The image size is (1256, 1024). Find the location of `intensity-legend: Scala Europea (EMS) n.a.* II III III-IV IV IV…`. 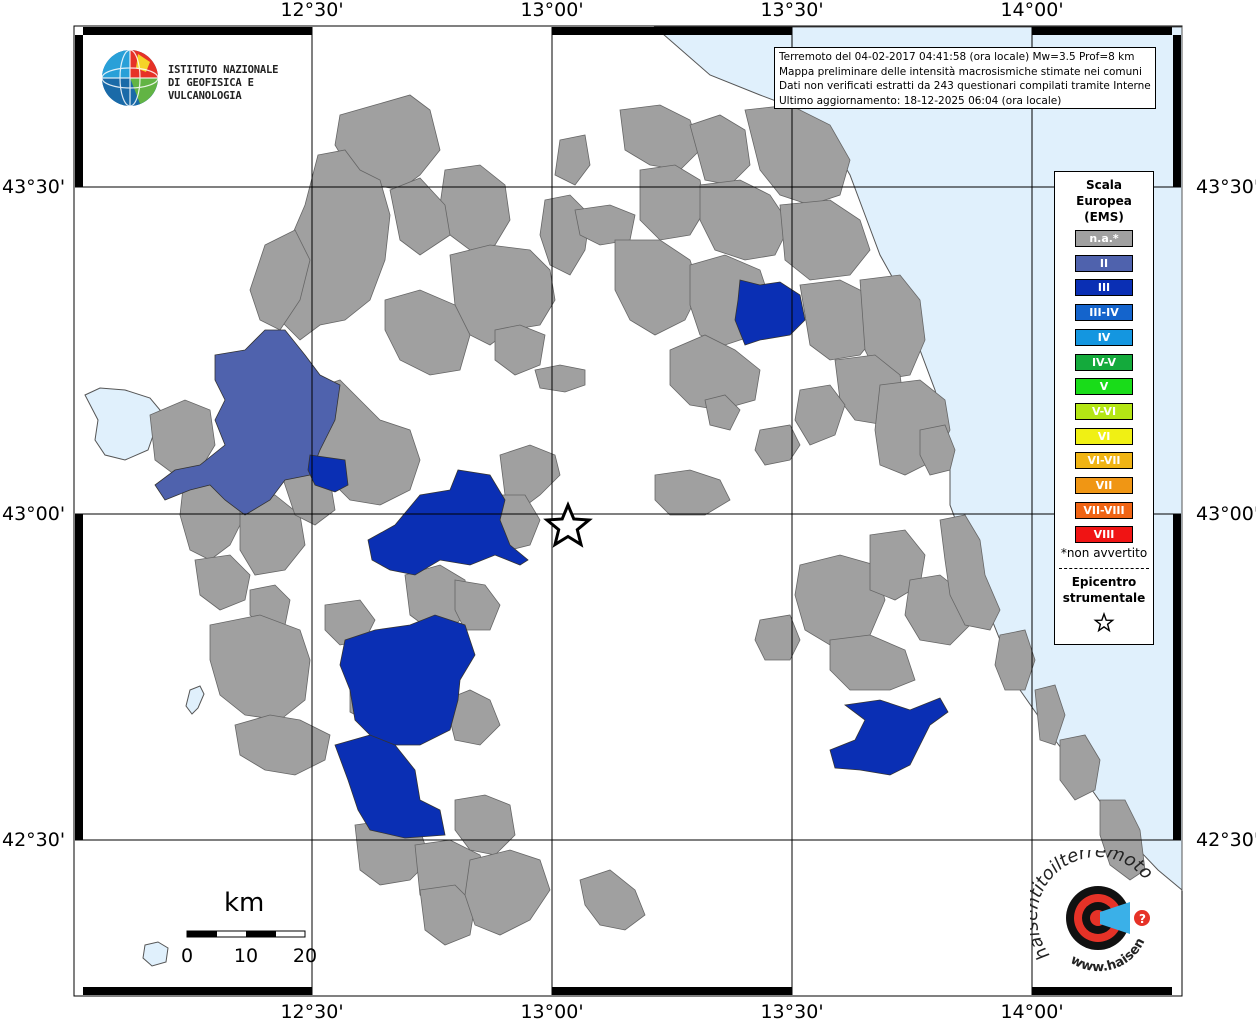

intensity-legend: Scala Europea (EMS) n.a.* II III III-IV IV IV… is located at coordinates (1104, 408).